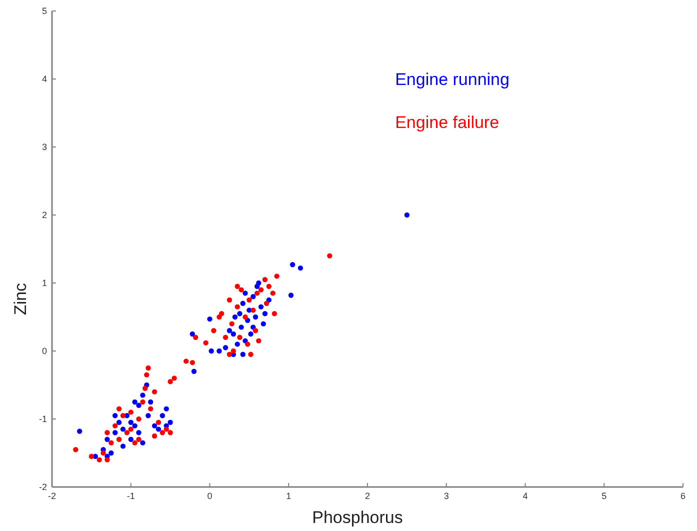  Describe the element at coordinates (44, 79) in the screenshot. I see `y-tick-label: 4` at that location.